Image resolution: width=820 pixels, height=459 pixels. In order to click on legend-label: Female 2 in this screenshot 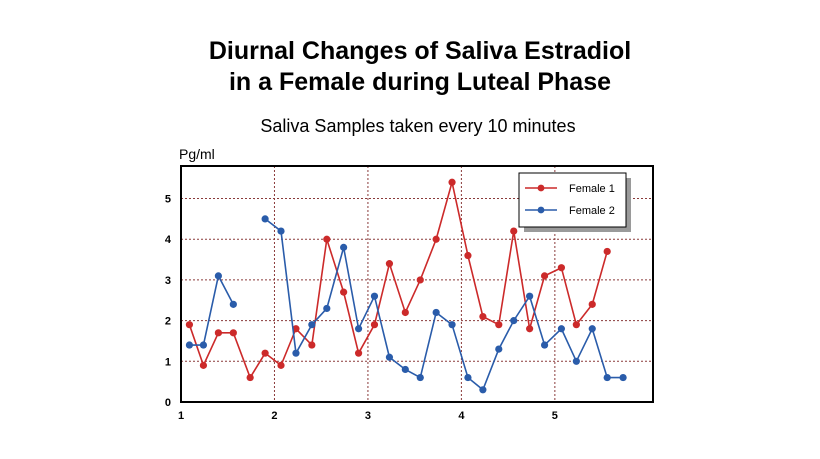, I will do `click(592, 211)`.